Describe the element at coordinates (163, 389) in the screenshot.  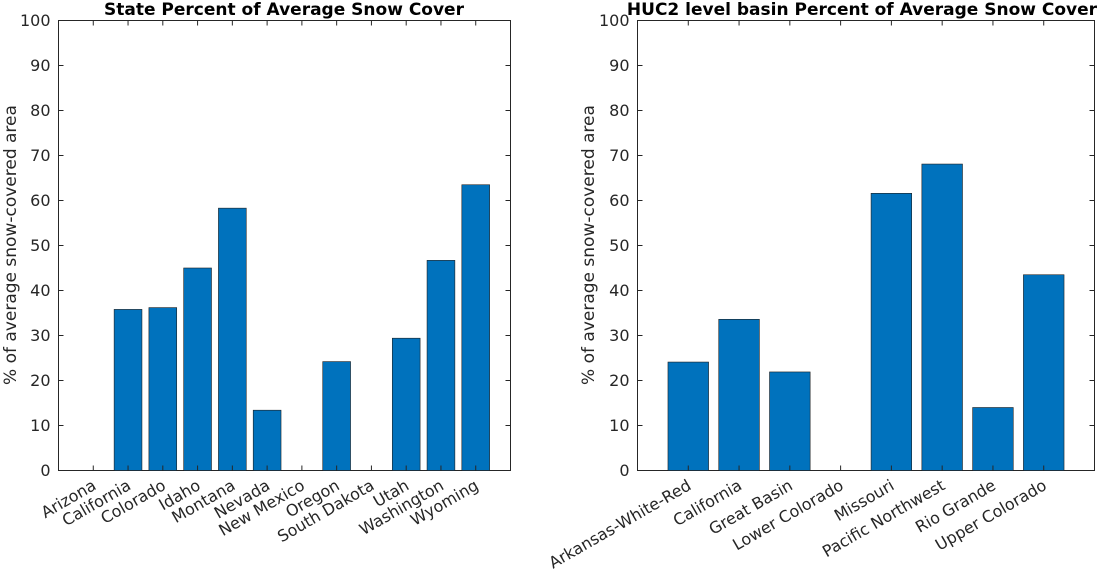
I see `bar-colorado` at that location.